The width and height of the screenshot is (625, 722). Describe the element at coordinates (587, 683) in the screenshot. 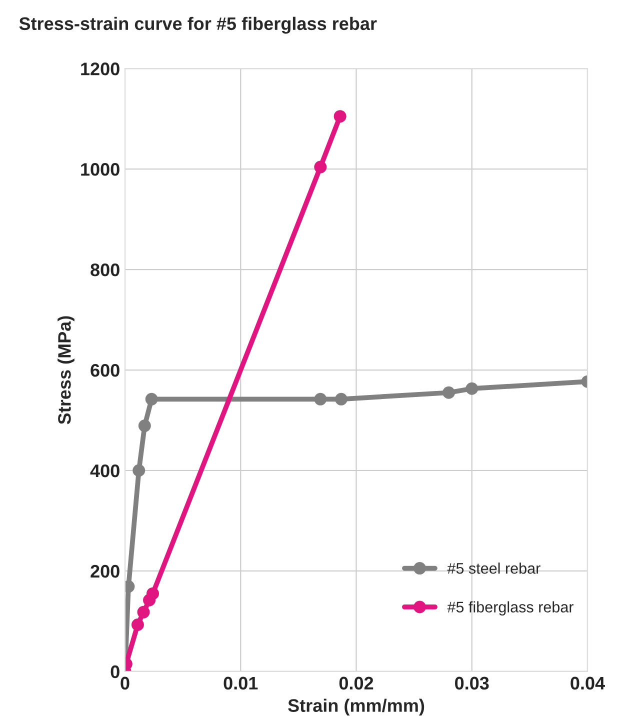

I see `x-tick-label: 0.04` at that location.